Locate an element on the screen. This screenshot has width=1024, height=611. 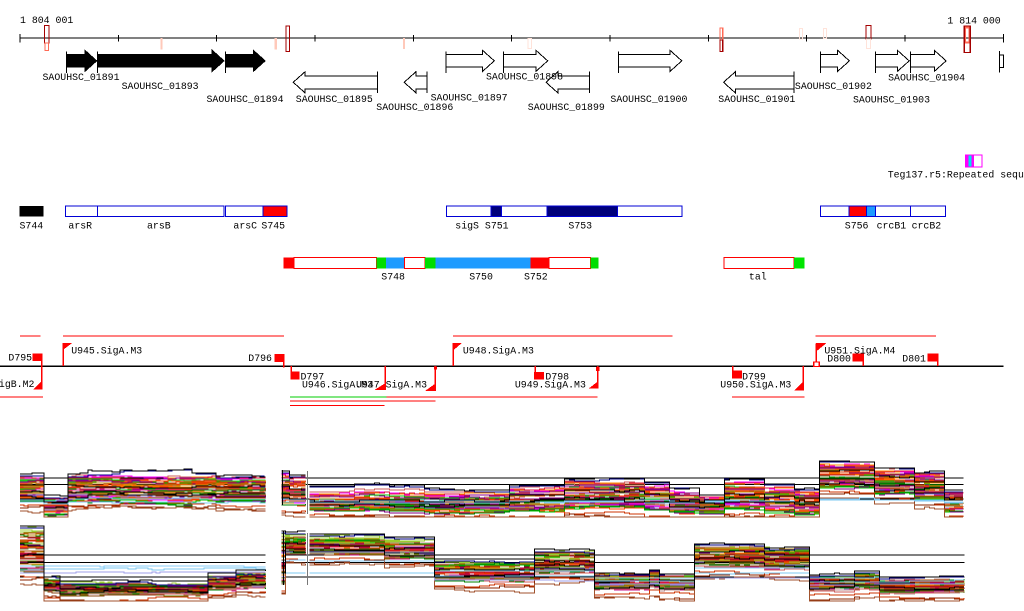
svg-text: U951.SigA.M4 is located at coordinates (859, 351).